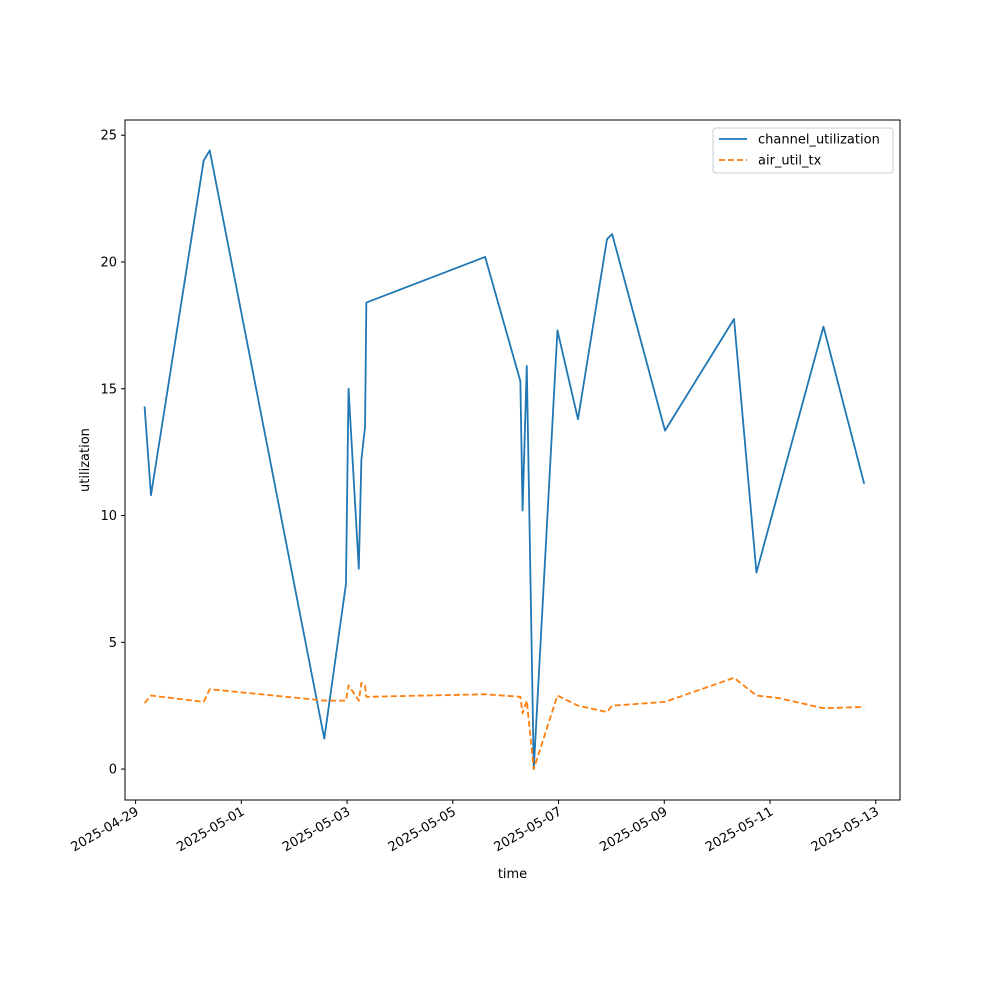 Image resolution: width=1000 pixels, height=1000 pixels. What do you see at coordinates (108, 516) in the screenshot?
I see `y-tick-label: 10` at bounding box center [108, 516].